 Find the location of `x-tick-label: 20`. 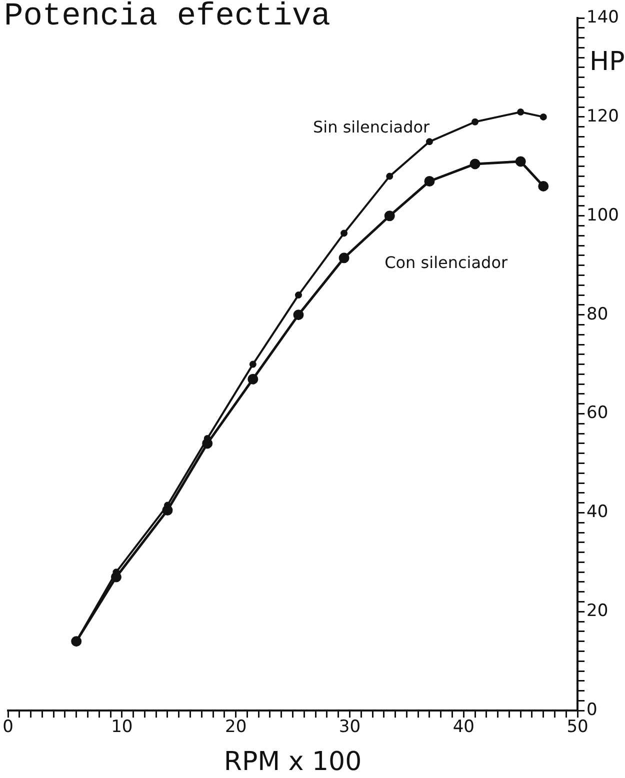

x-tick-label: 20 is located at coordinates (236, 727).